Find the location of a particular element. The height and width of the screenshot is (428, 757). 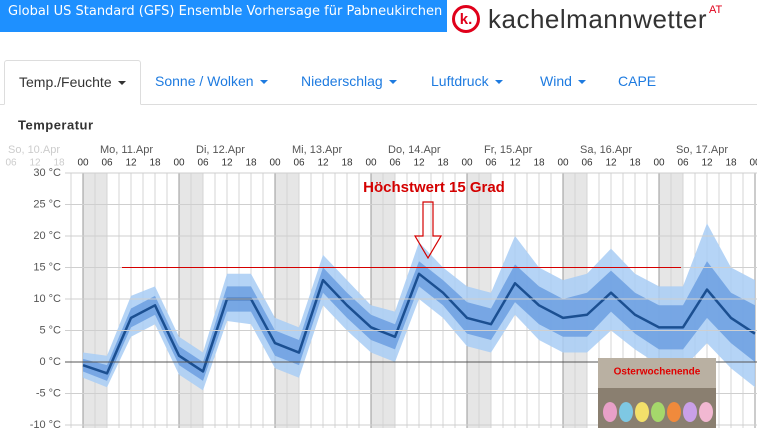

tab: Temp./Feuchte is located at coordinates (72, 82).